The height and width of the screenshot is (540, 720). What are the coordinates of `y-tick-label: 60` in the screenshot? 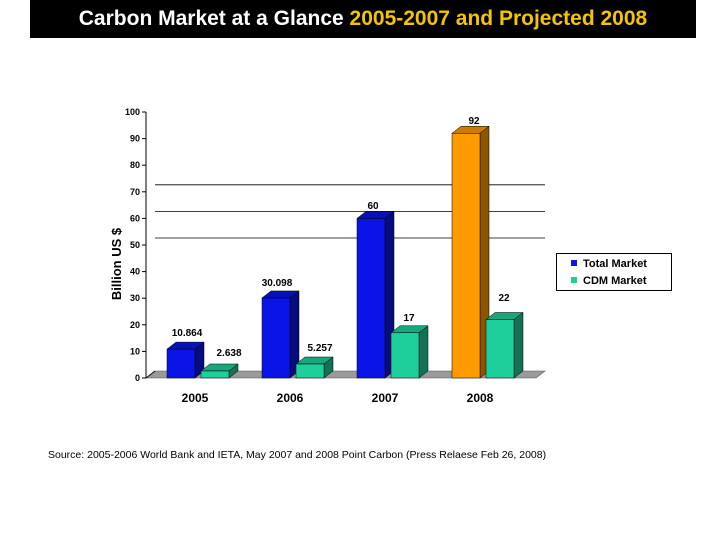 It's located at (135, 218).